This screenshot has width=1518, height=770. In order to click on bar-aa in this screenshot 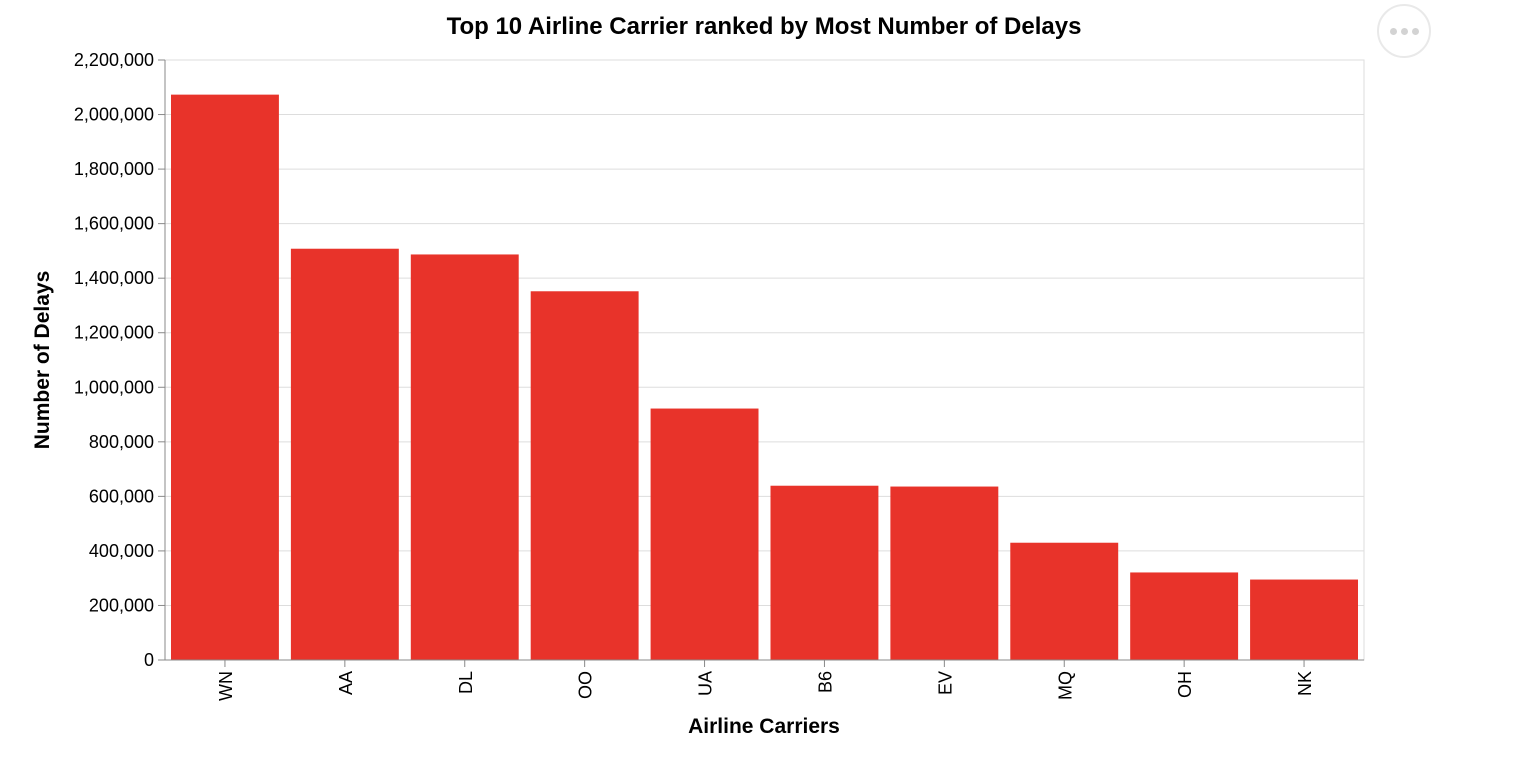, I will do `click(344, 454)`.